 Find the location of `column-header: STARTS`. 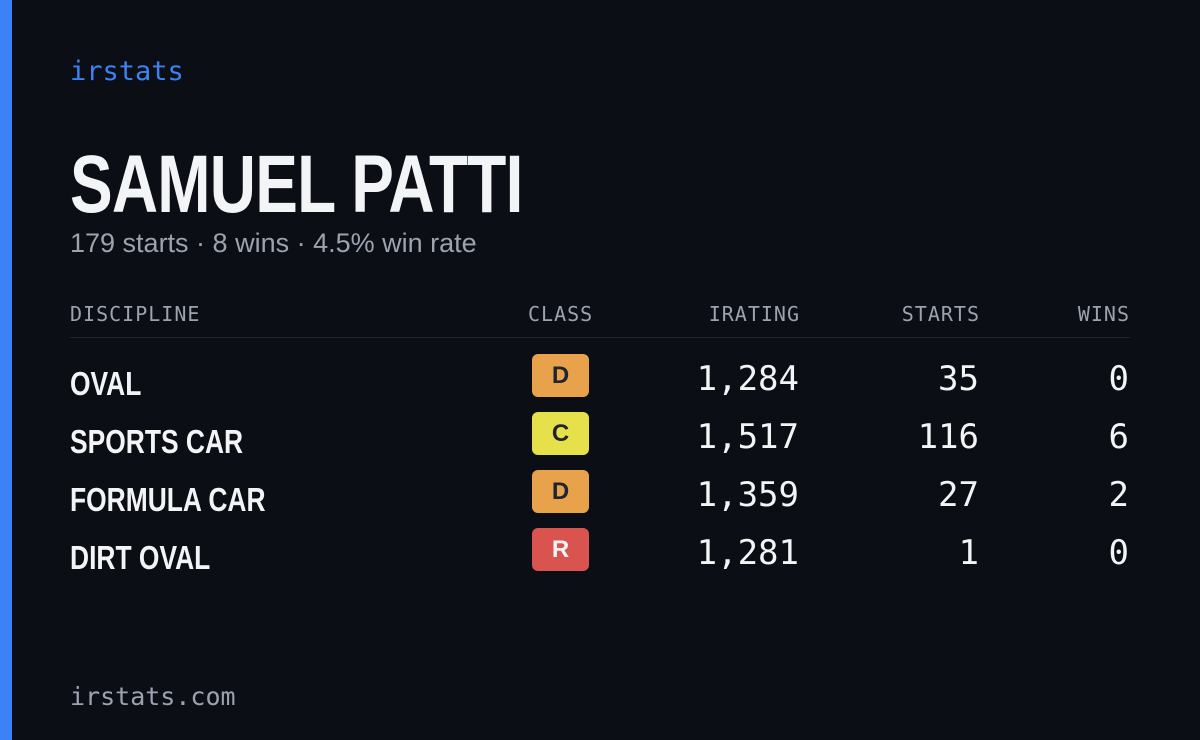

column-header: STARTS is located at coordinates (940, 314).